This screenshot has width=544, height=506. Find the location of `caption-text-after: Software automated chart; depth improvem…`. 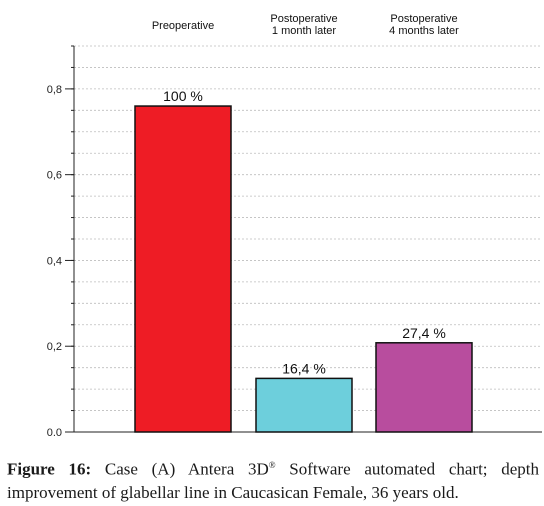

caption-text-after: Software automated chart; depth improvem… is located at coordinates (273, 480).